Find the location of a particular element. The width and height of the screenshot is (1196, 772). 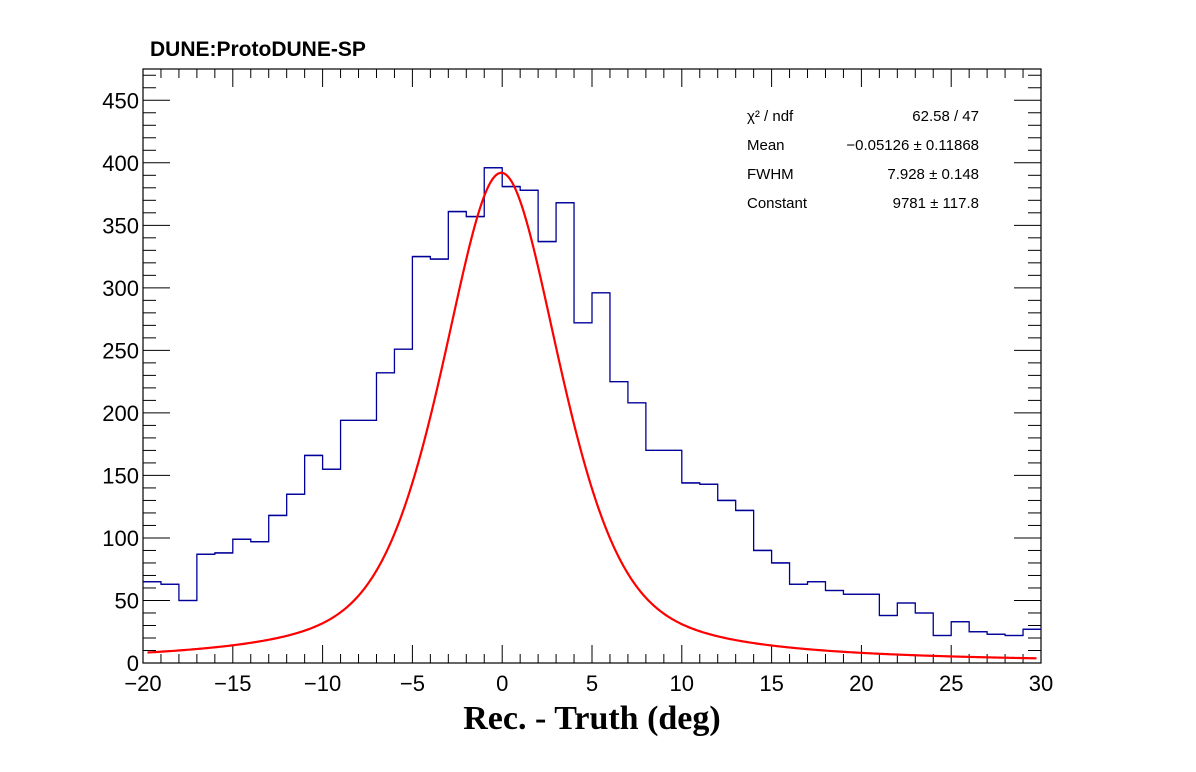

stats-value: 7.928 ± 0.148 is located at coordinates (933, 174).